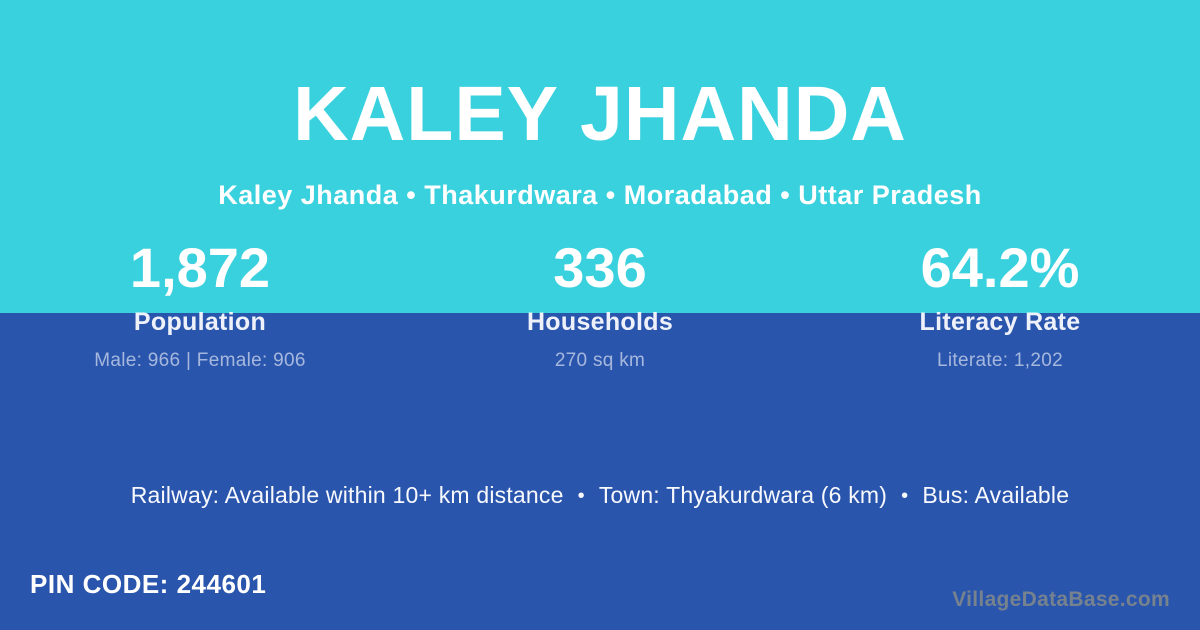  I want to click on stat-households: 336 Households 270 sq km, so click(600, 303).